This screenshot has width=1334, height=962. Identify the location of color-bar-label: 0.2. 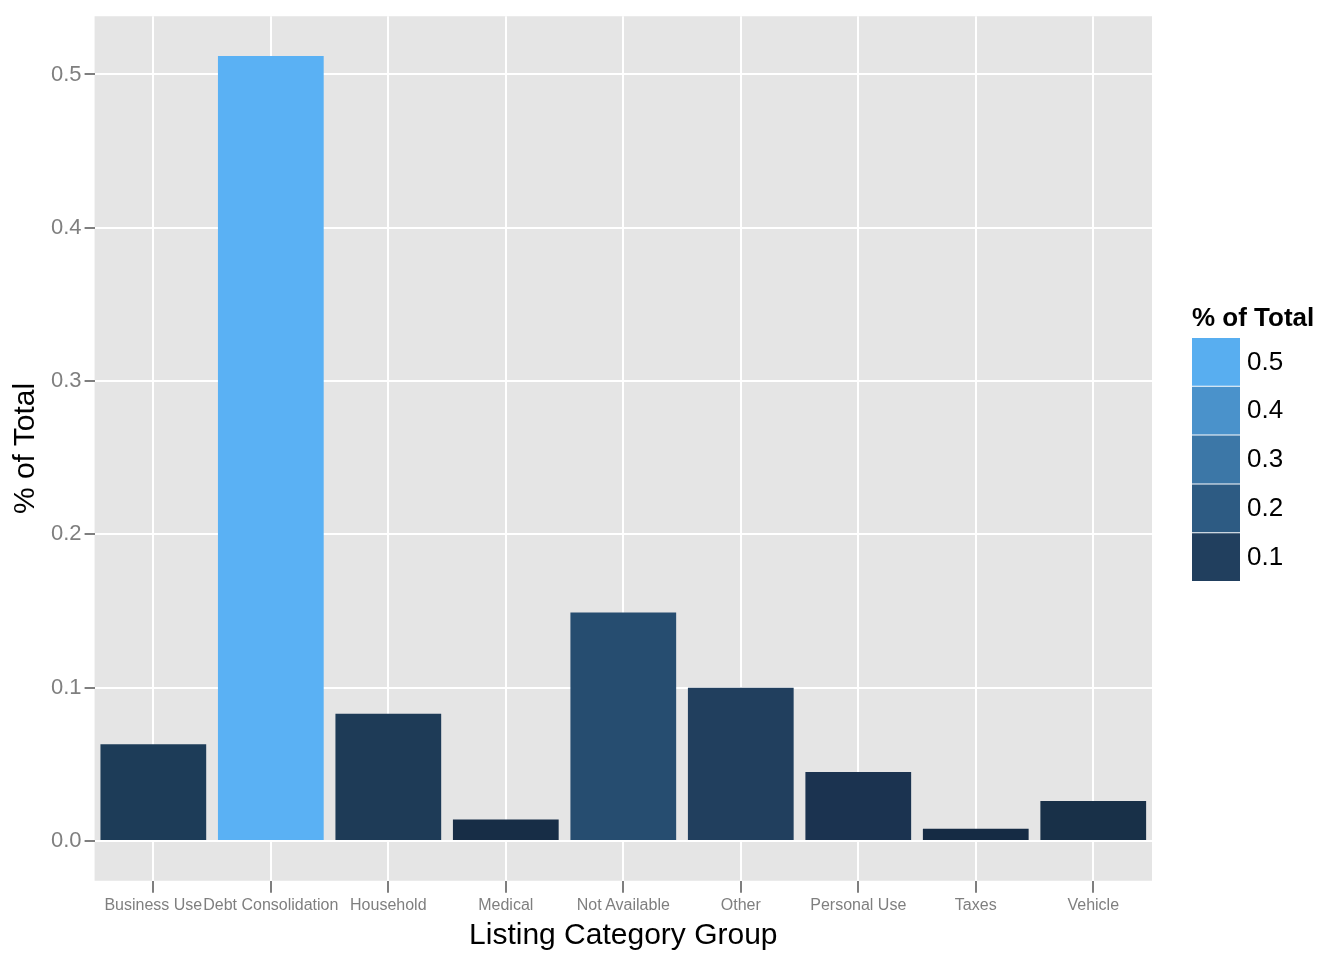
(1265, 506).